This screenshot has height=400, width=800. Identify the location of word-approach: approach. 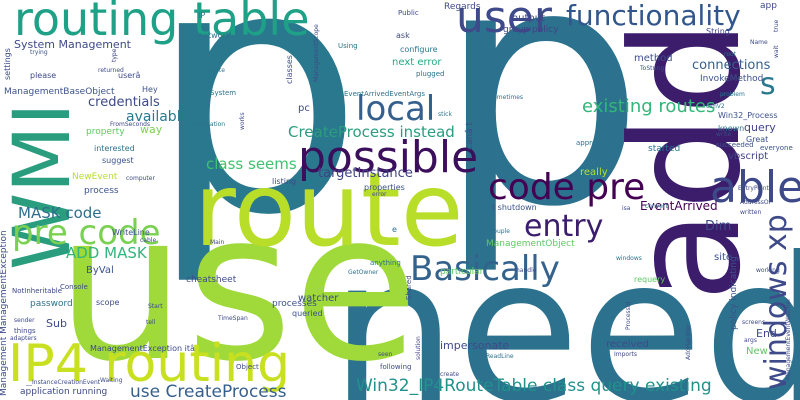
(592, 143).